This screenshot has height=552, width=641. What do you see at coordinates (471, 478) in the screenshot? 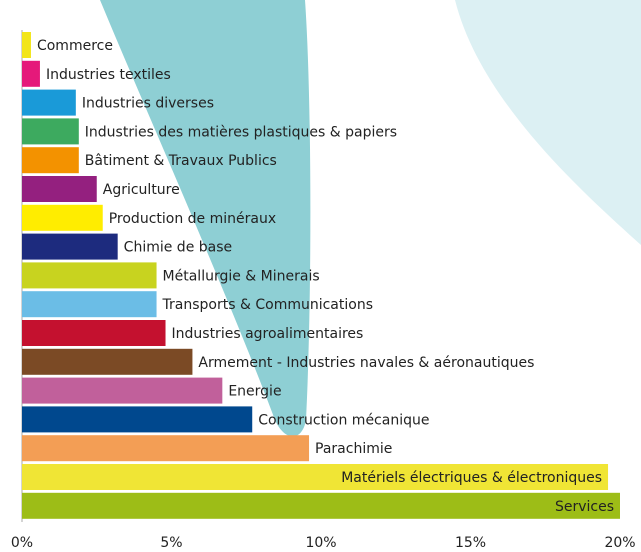
I see `bar-label: Matériels électriques & électroniques` at bounding box center [471, 478].